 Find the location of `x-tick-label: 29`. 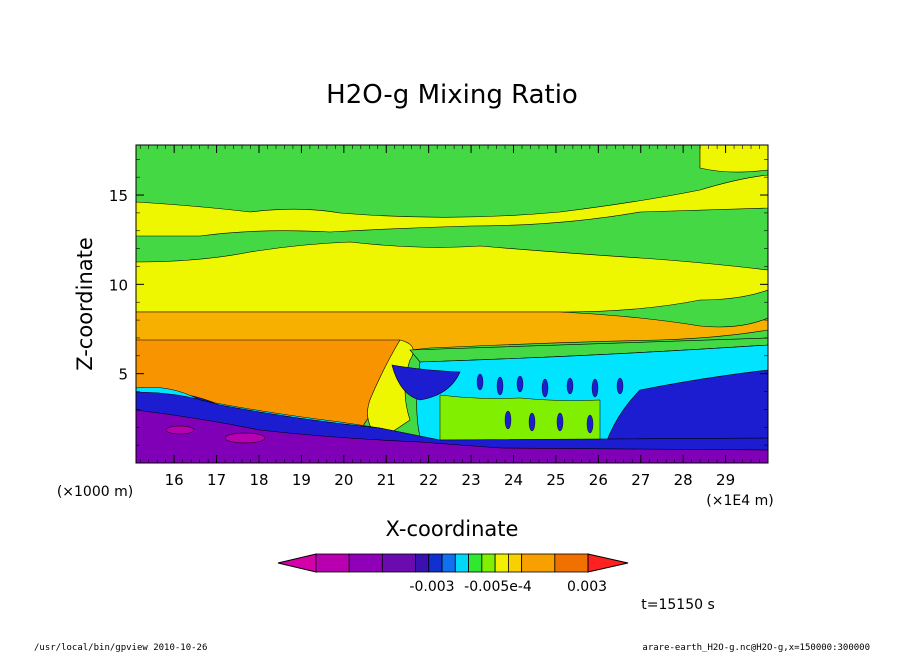

x-tick-label: 29 is located at coordinates (725, 480).